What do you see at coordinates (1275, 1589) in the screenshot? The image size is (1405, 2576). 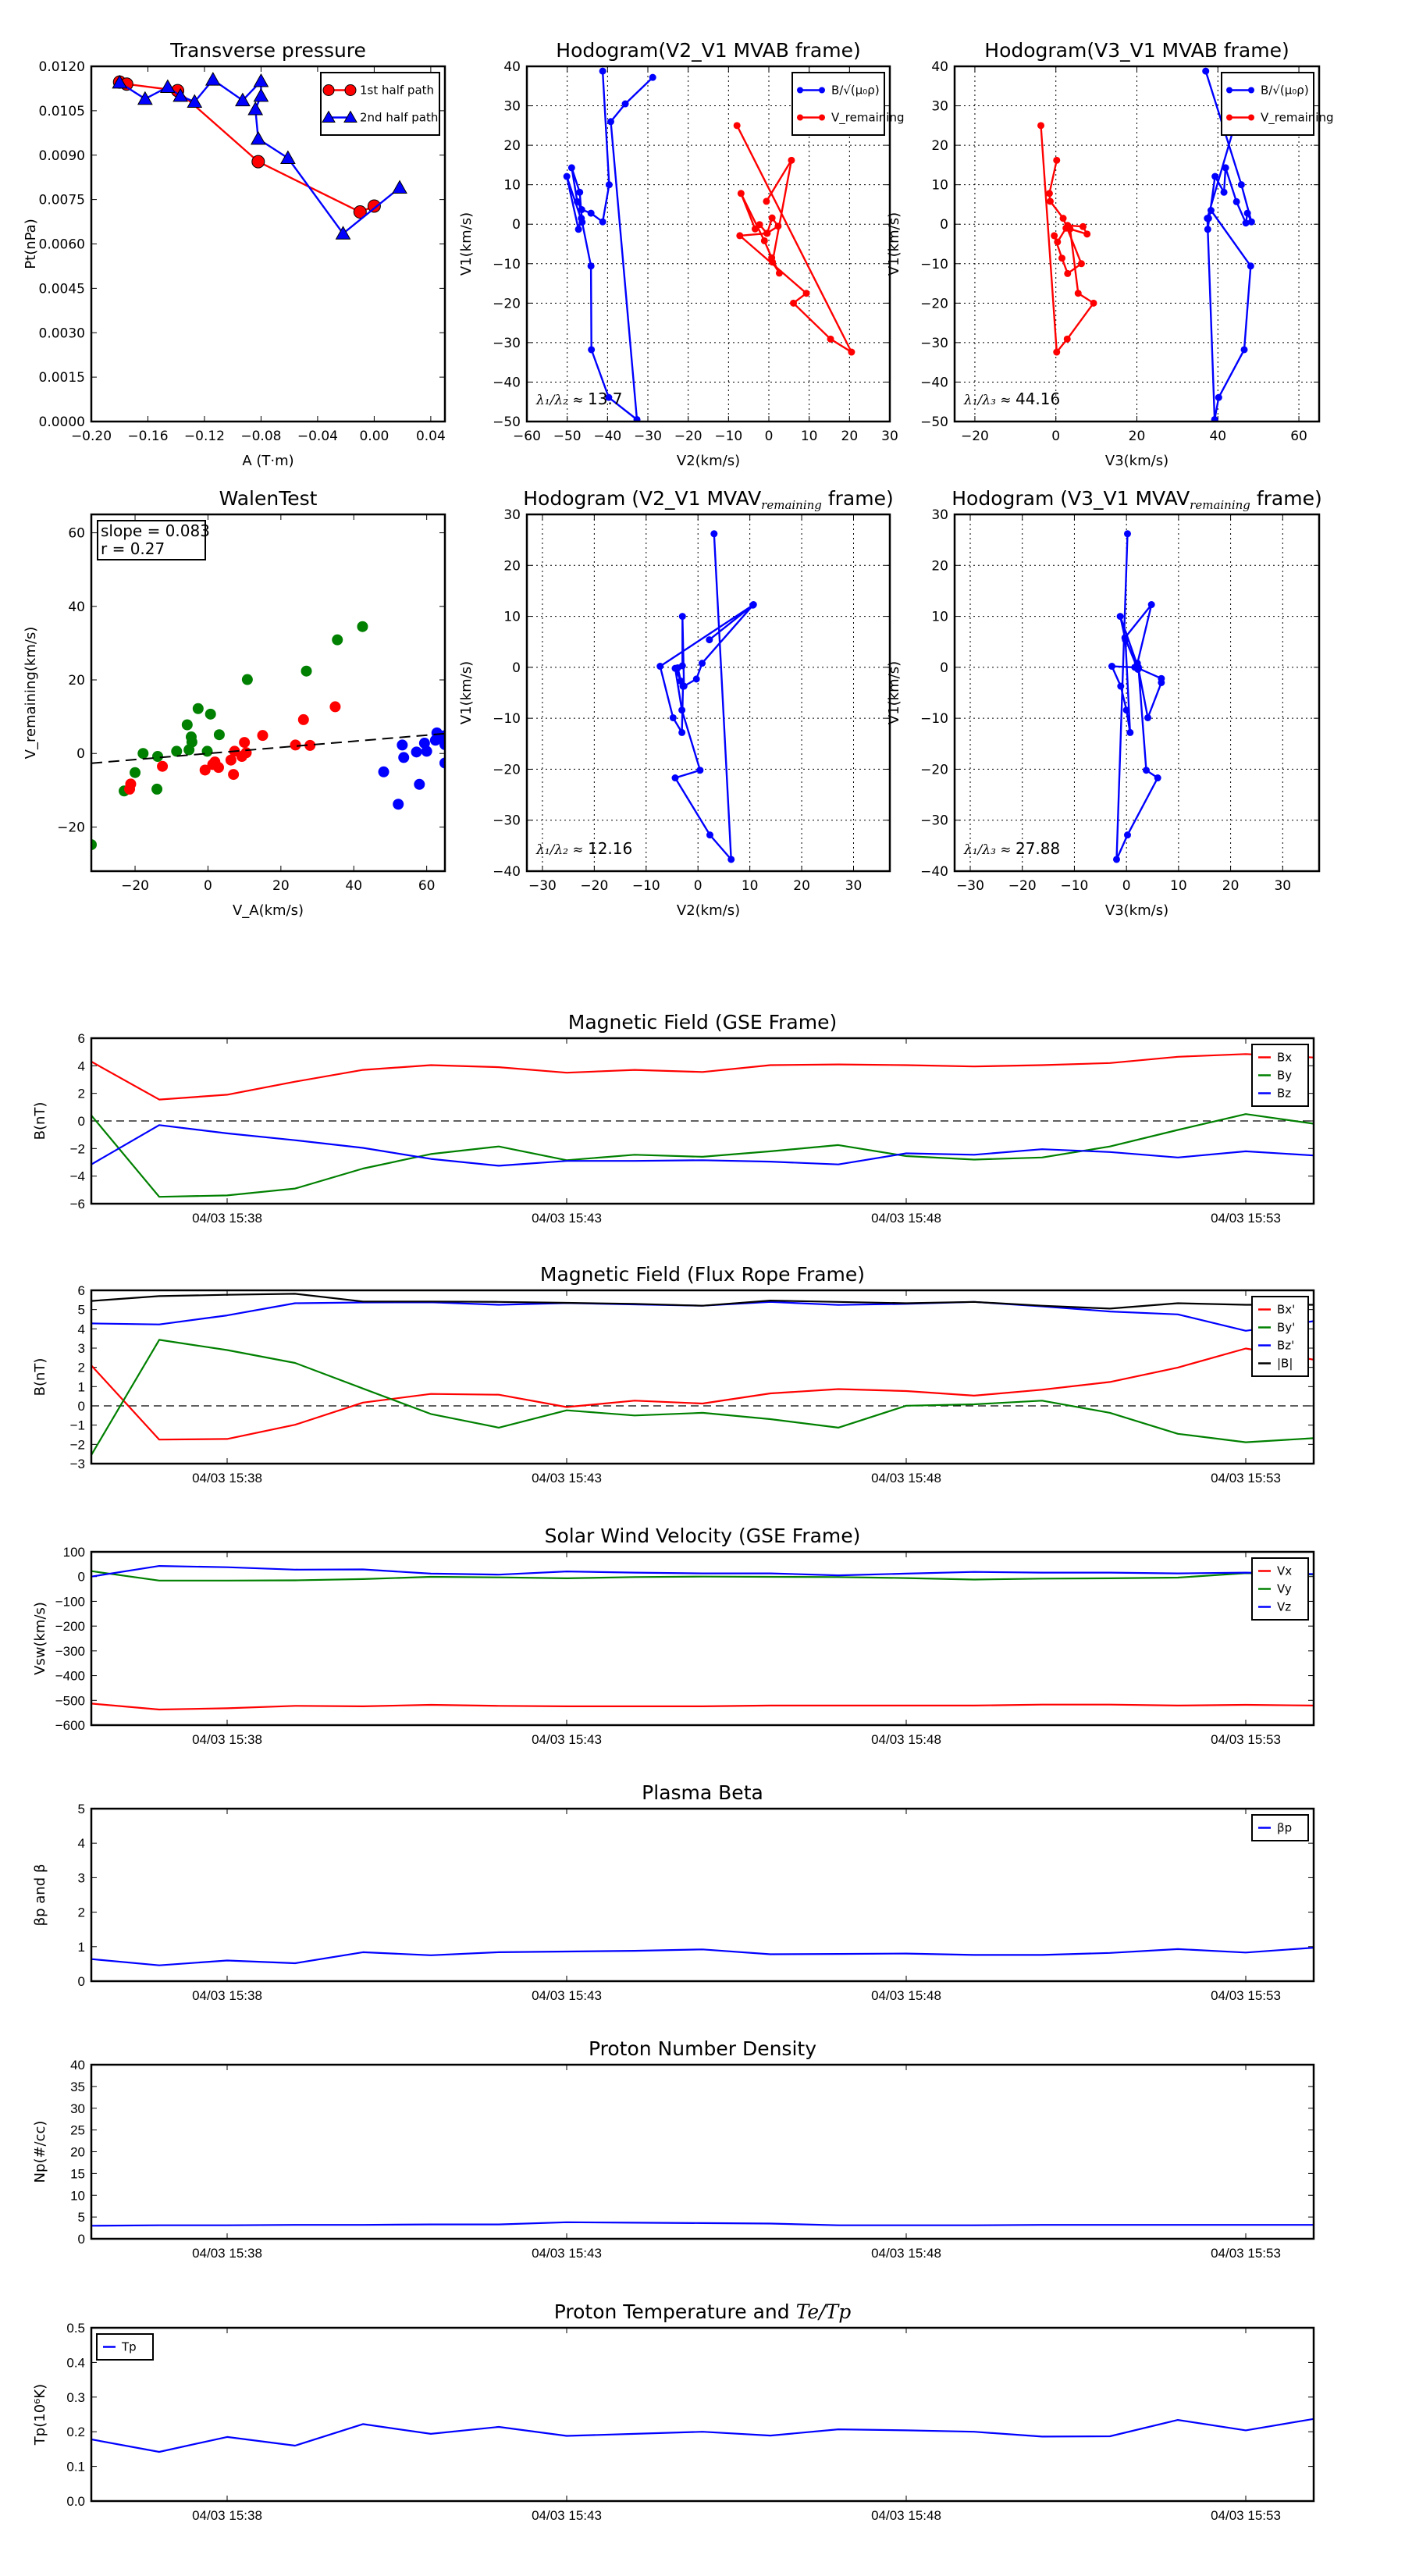 I see `legend-item: Vy` at bounding box center [1275, 1589].